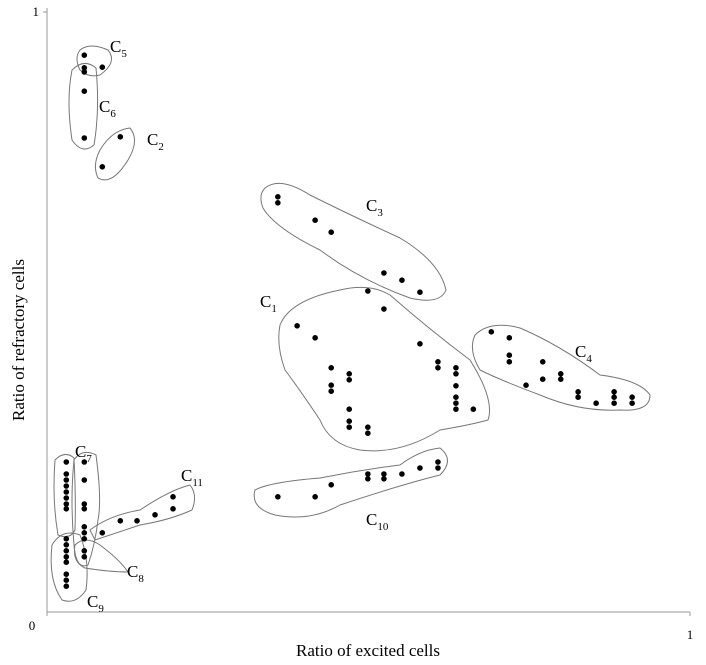 This screenshot has width=706, height=665. I want to click on cluster-index: 4, so click(589, 359).